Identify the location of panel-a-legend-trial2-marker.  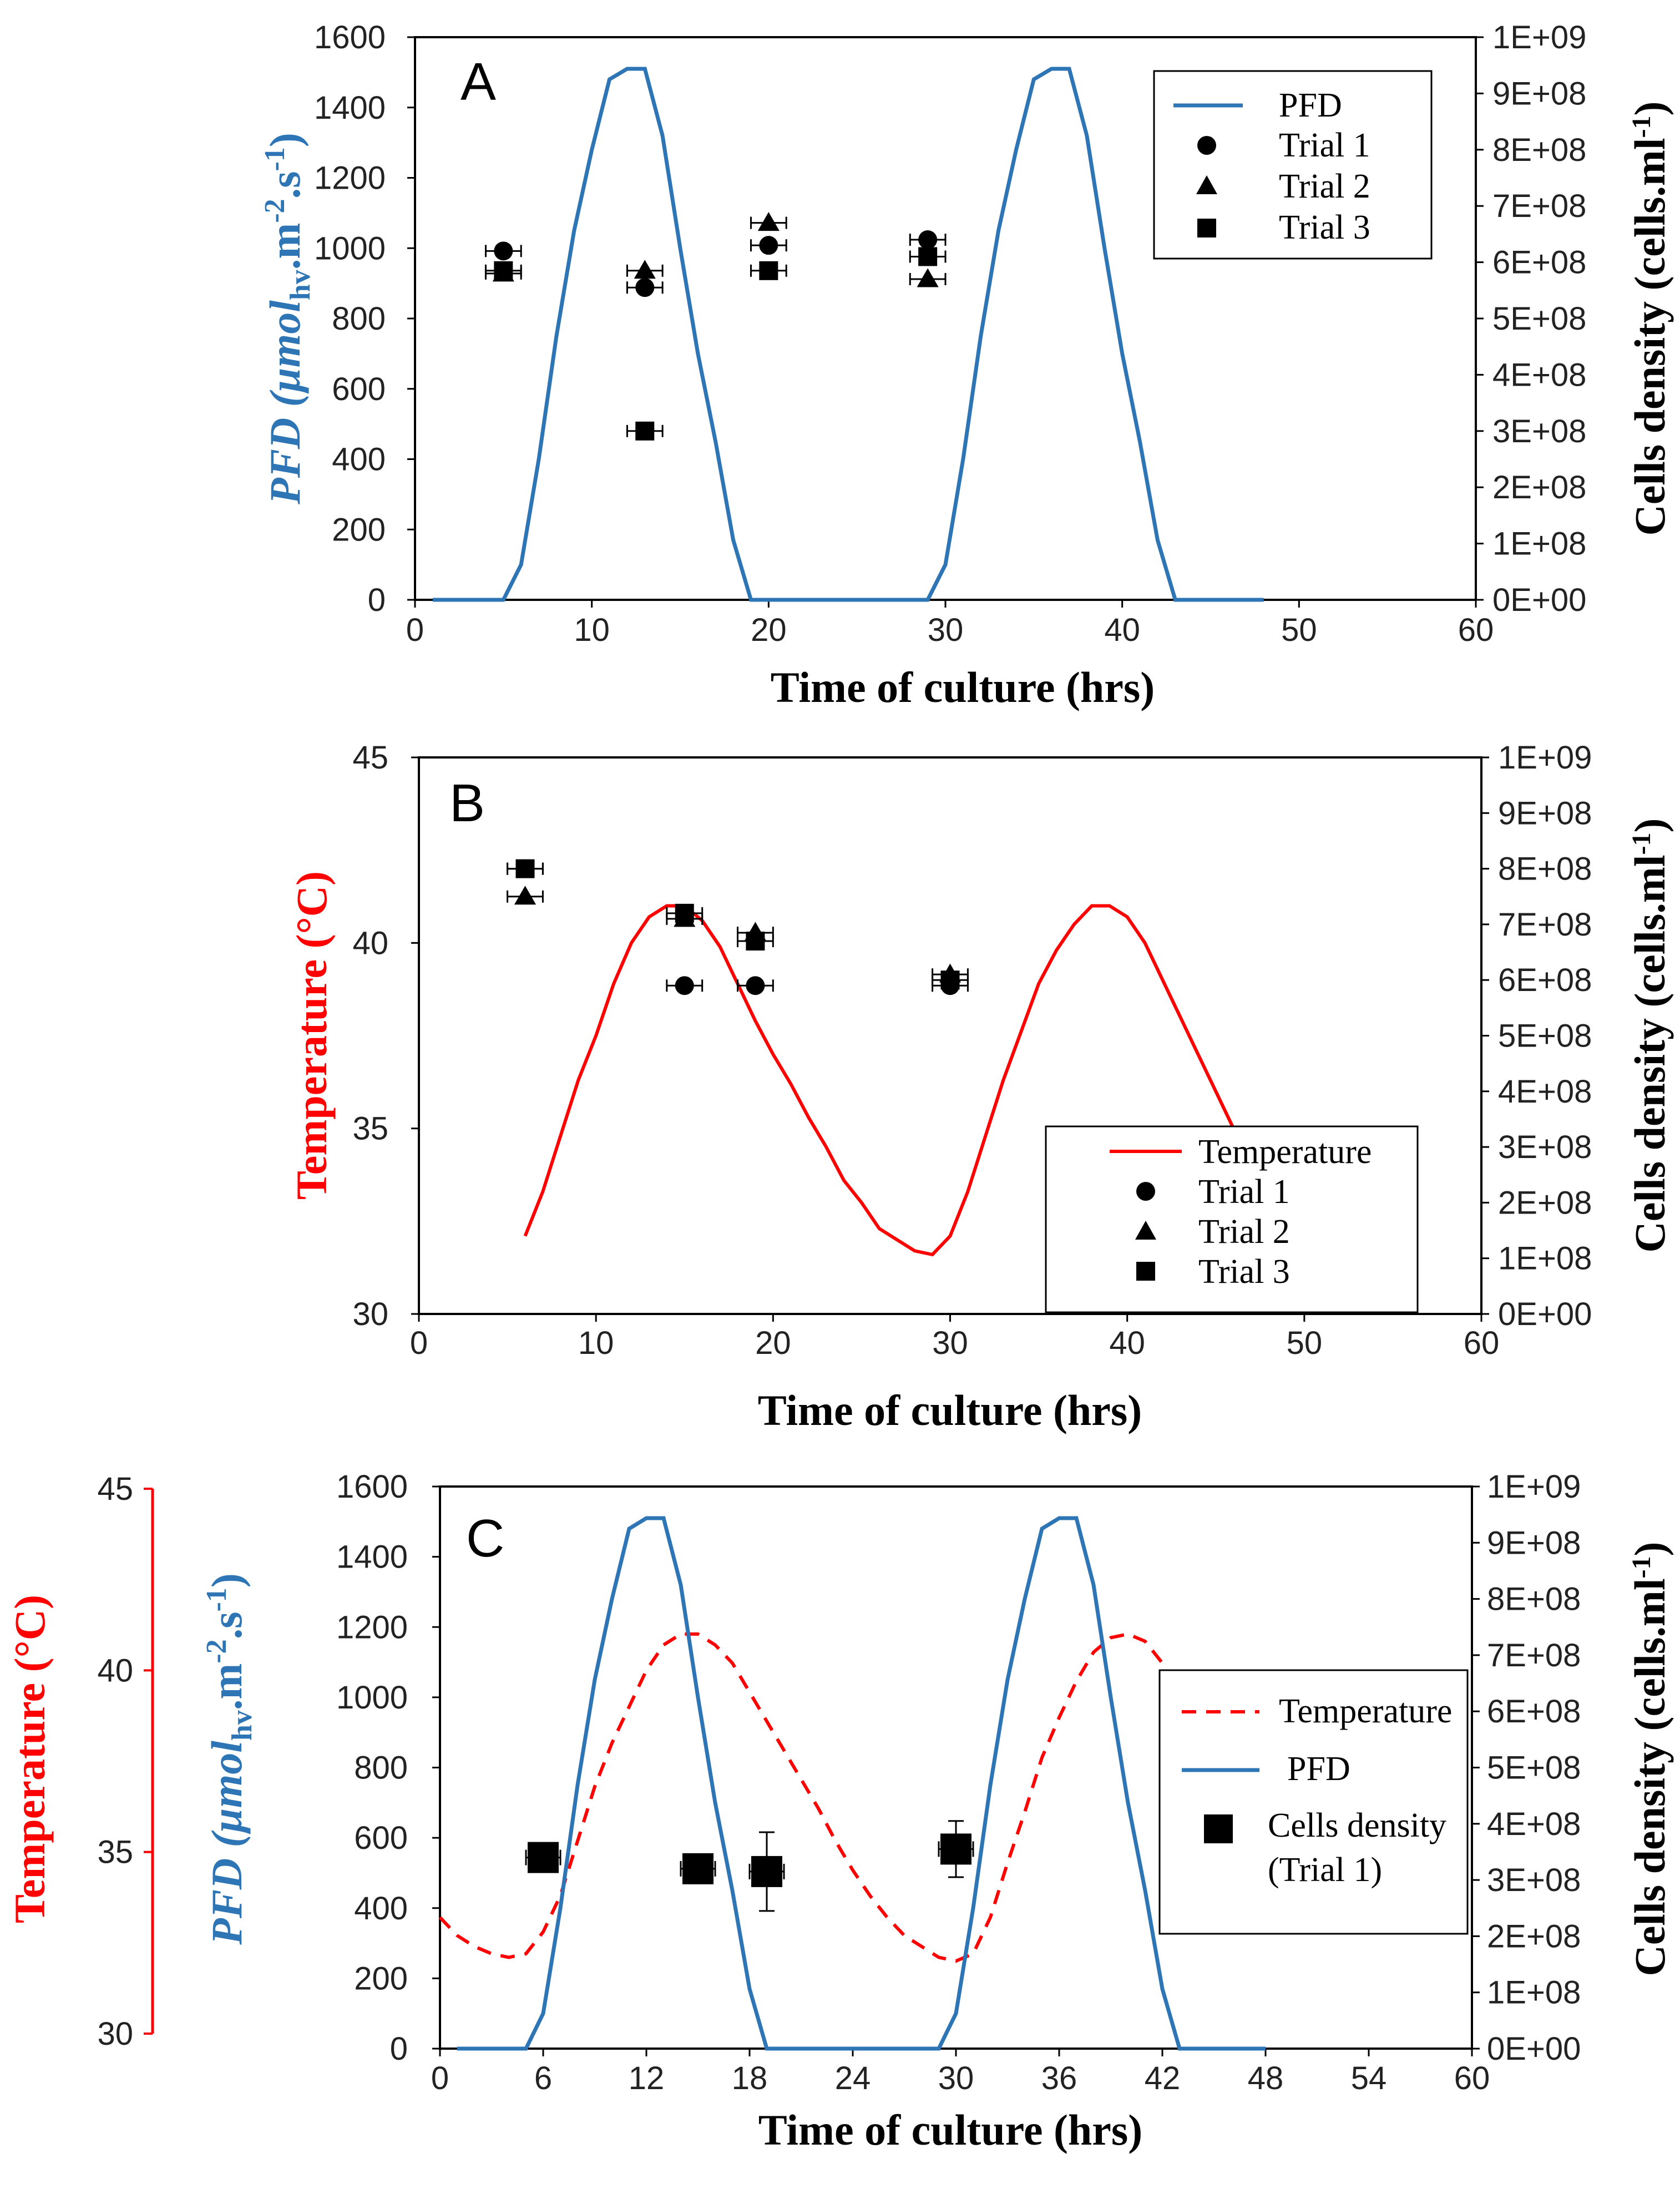
(1206, 184).